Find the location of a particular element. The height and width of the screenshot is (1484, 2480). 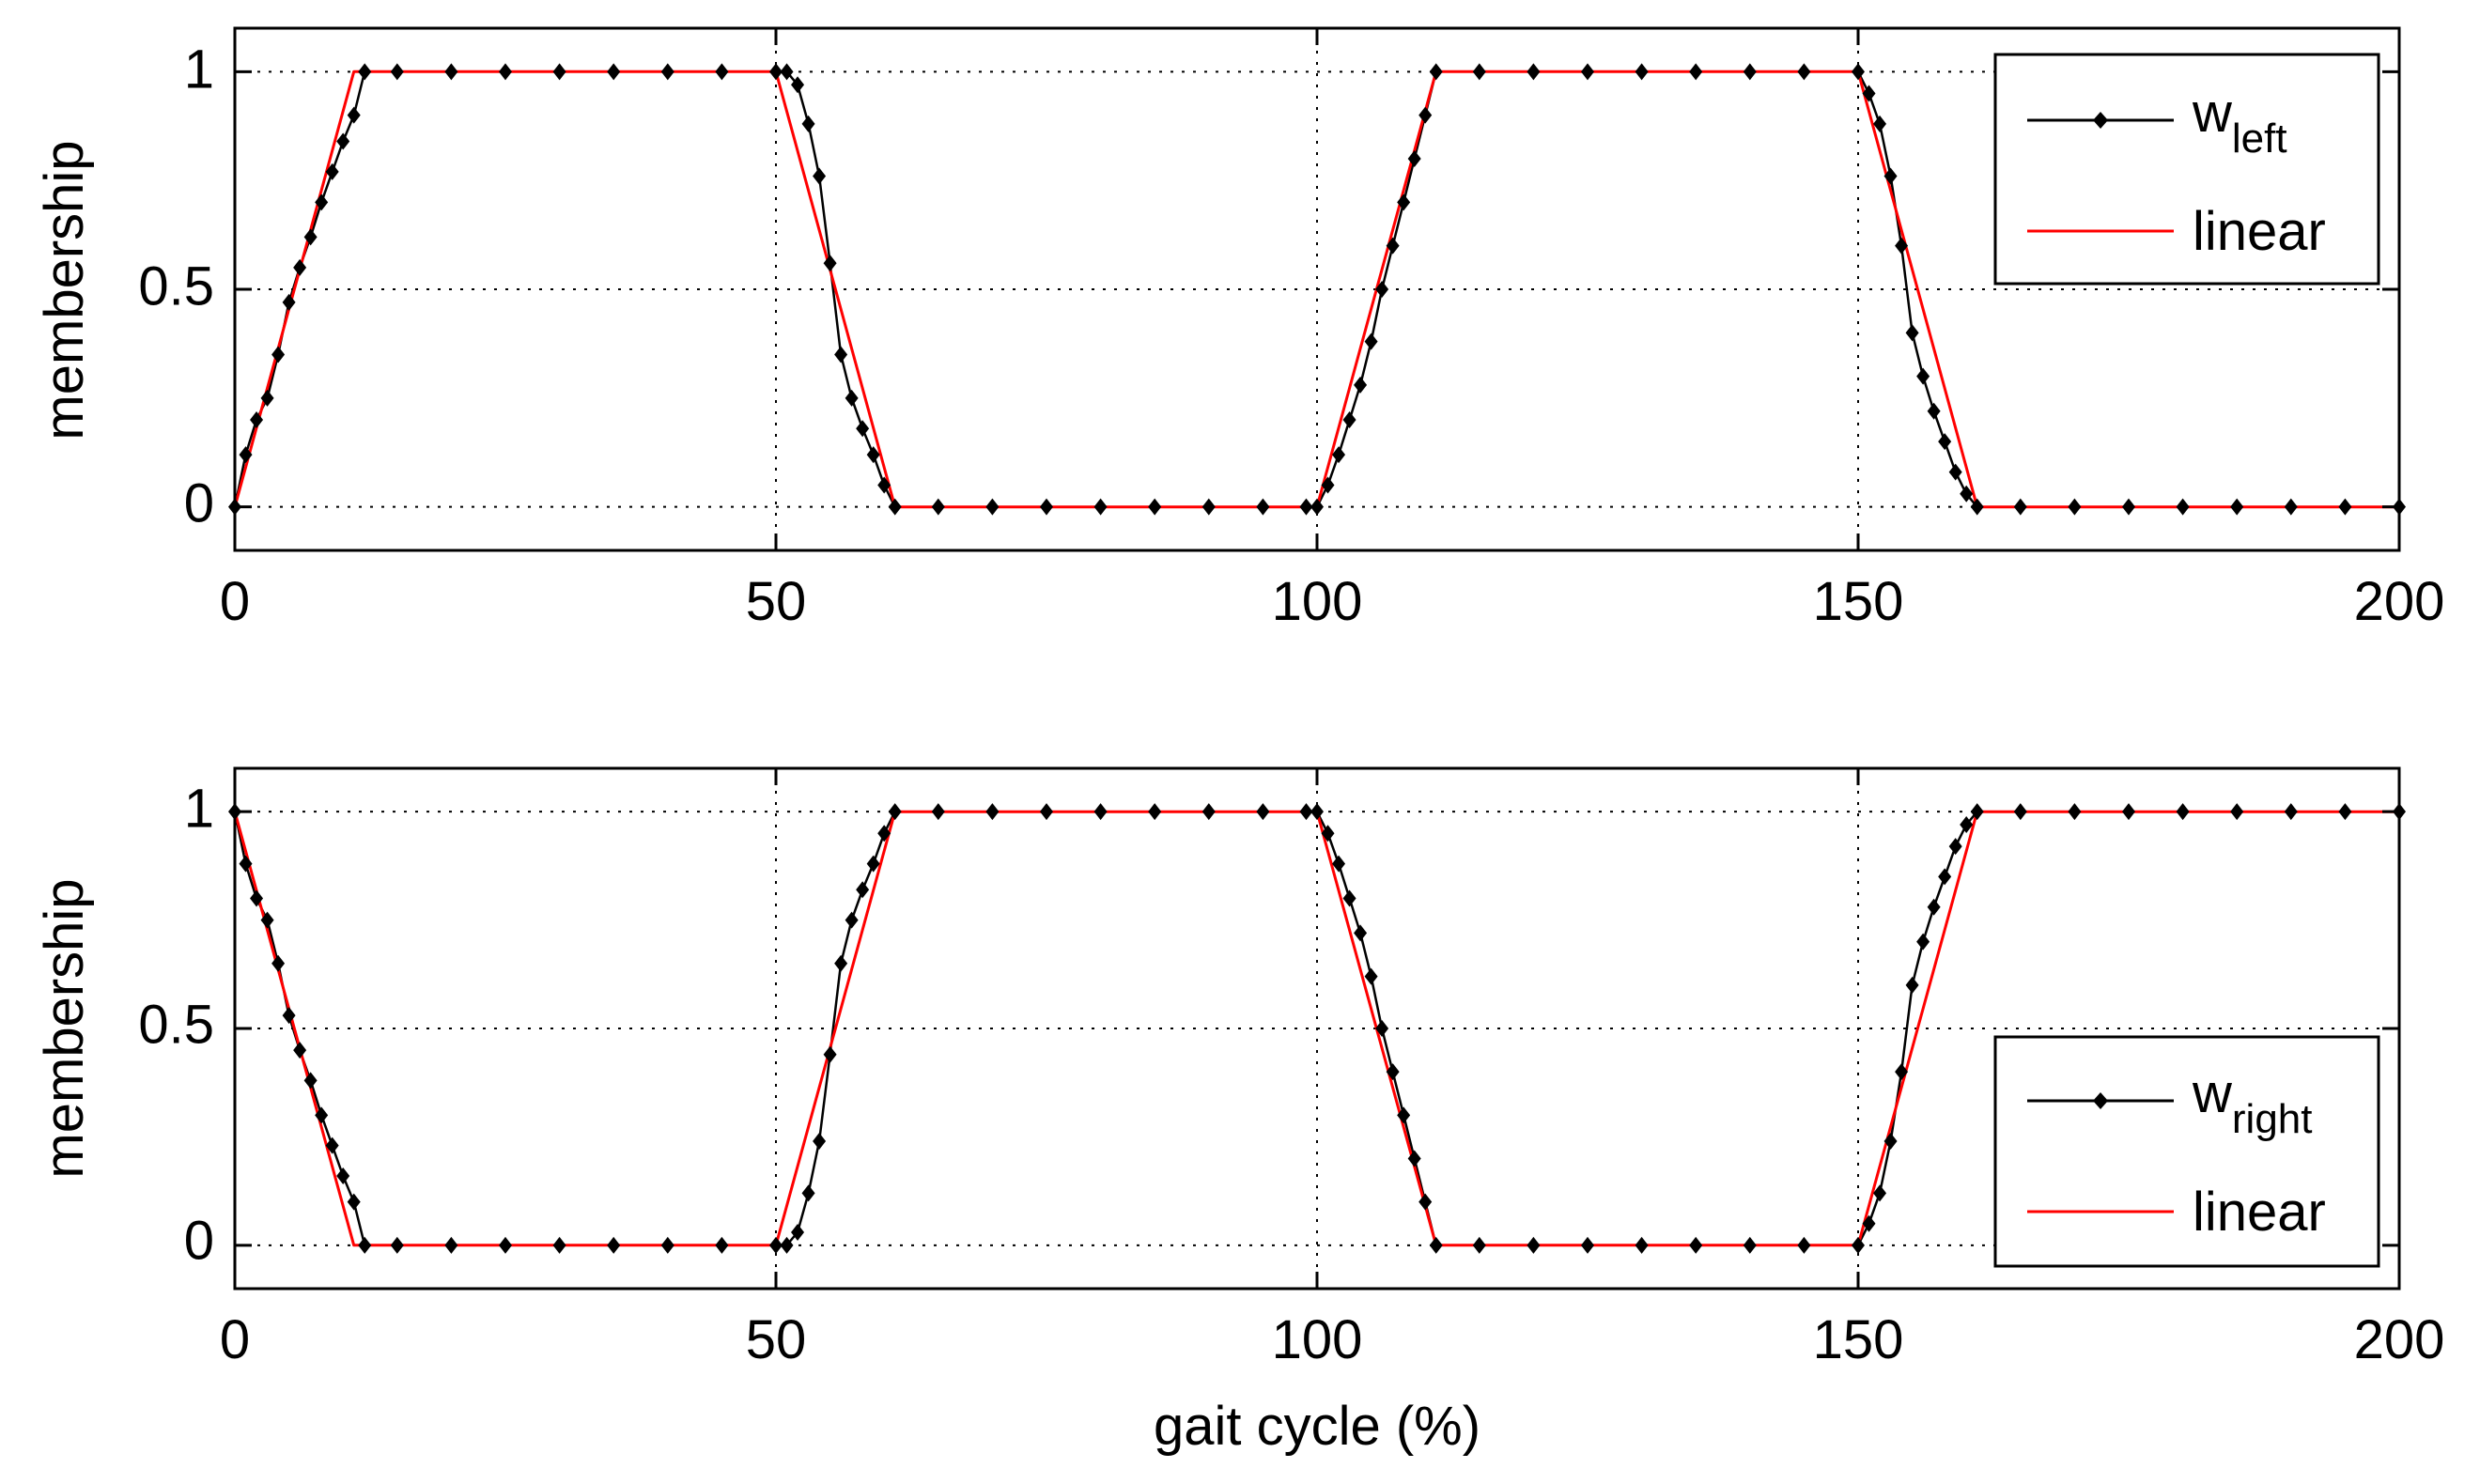

bottom-legend-label-w-right: wright is located at coordinates (2252, 1102).